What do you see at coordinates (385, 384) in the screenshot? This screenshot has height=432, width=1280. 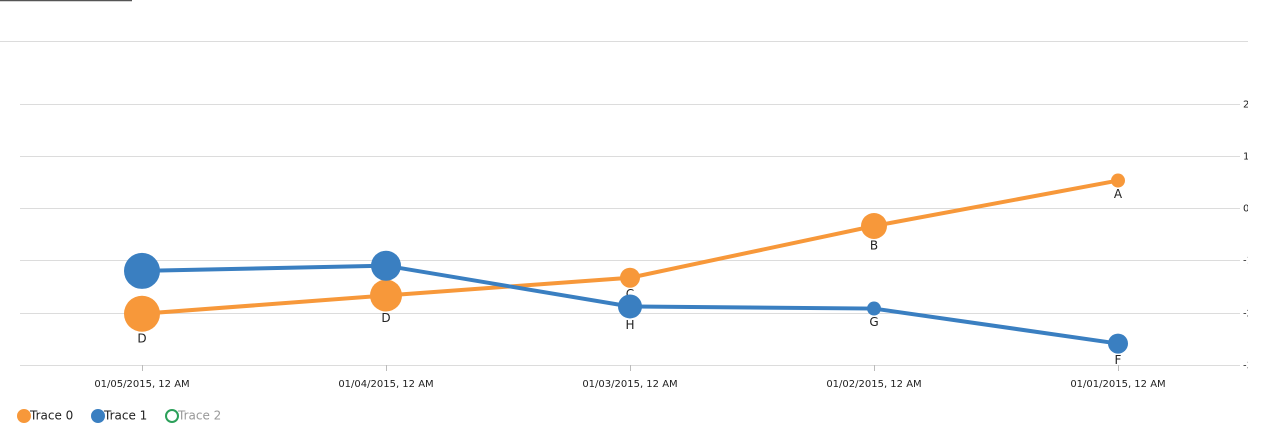 I see `x-tick-label: 01/04/2015, 12 AM` at bounding box center [385, 384].